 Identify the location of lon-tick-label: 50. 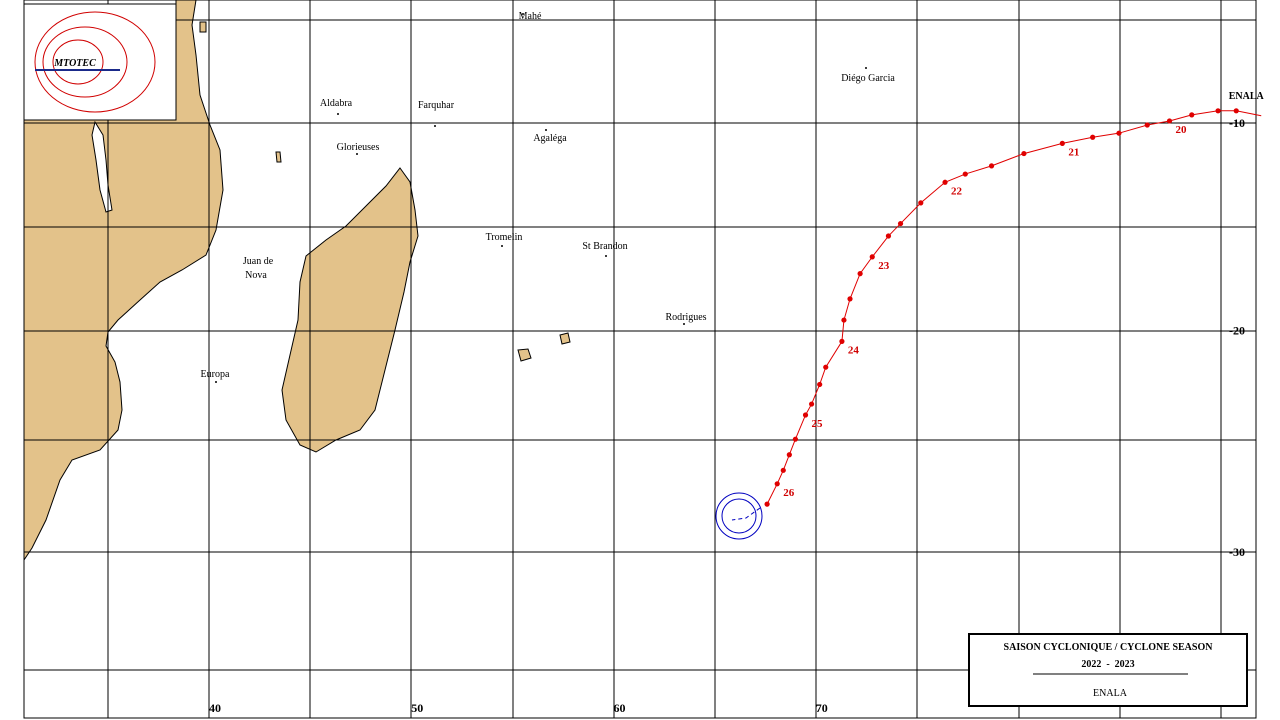
(417, 708).